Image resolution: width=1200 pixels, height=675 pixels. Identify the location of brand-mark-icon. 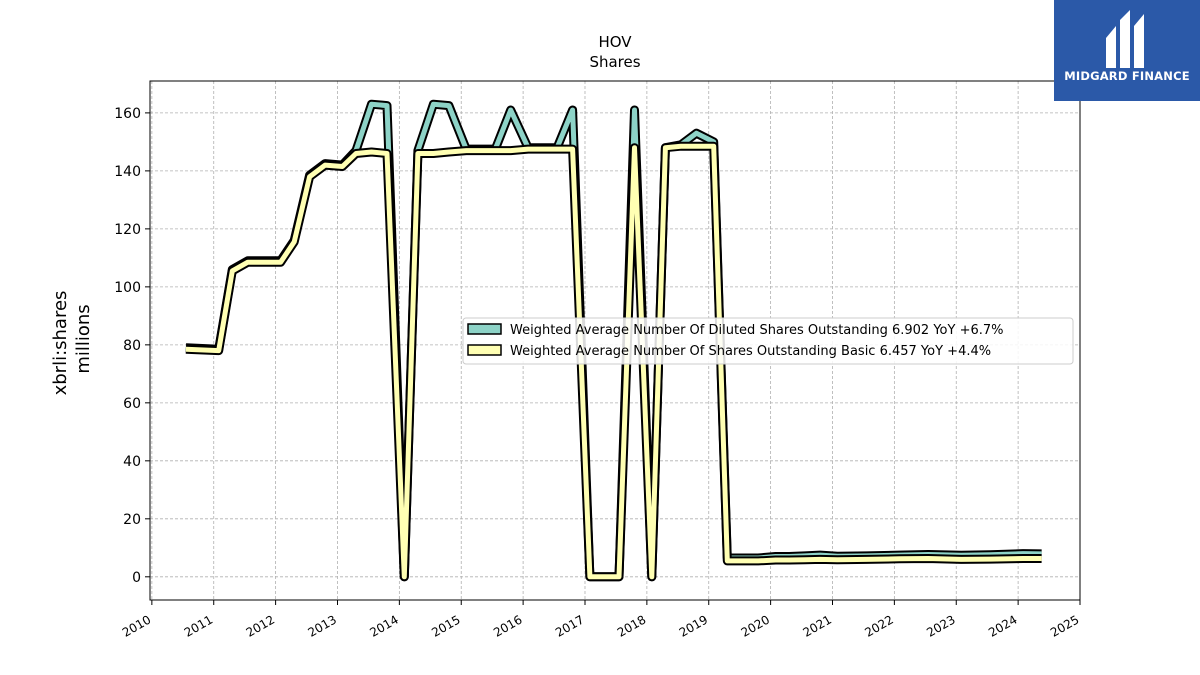
(1125, 39).